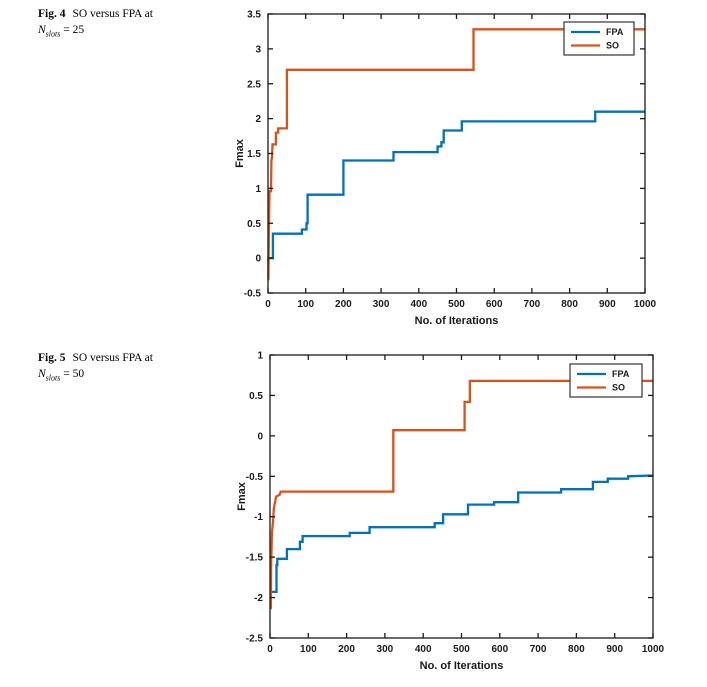 The height and width of the screenshot is (687, 707). I want to click on y-tick-label: 2, so click(258, 119).